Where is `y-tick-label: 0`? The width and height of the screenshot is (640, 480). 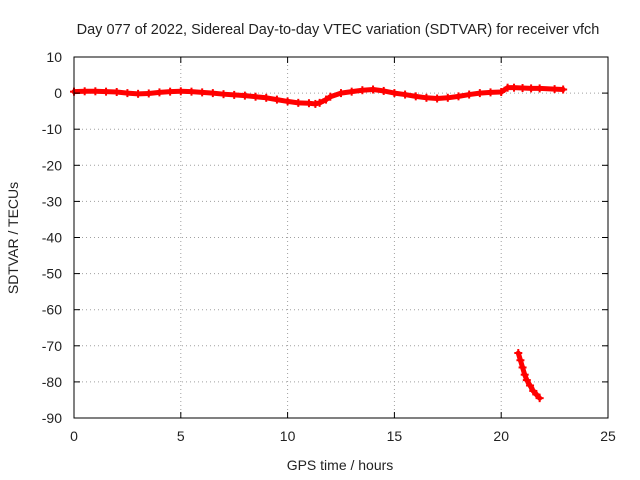 y-tick-label: 0 is located at coordinates (58, 93).